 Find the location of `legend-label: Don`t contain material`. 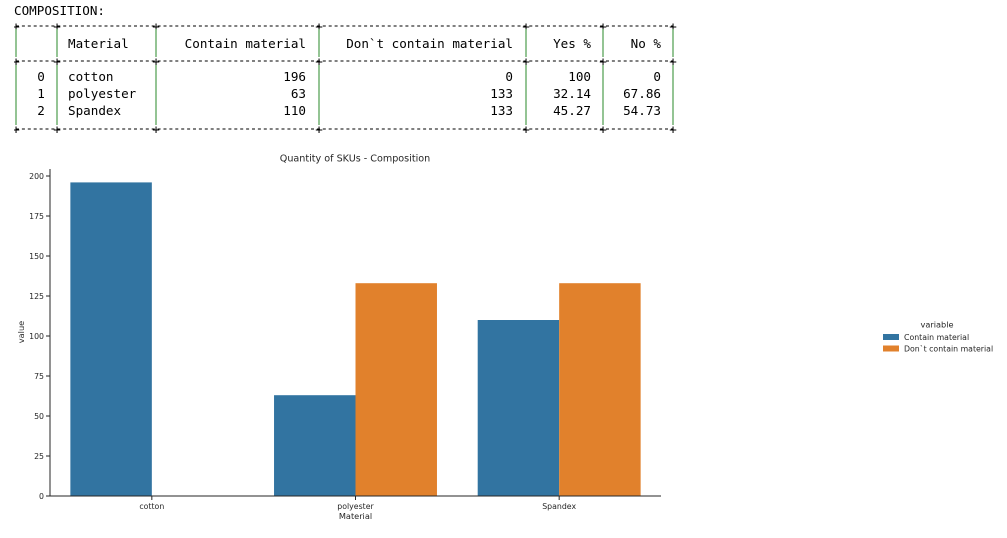

legend-label: Don`t contain material is located at coordinates (948, 349).